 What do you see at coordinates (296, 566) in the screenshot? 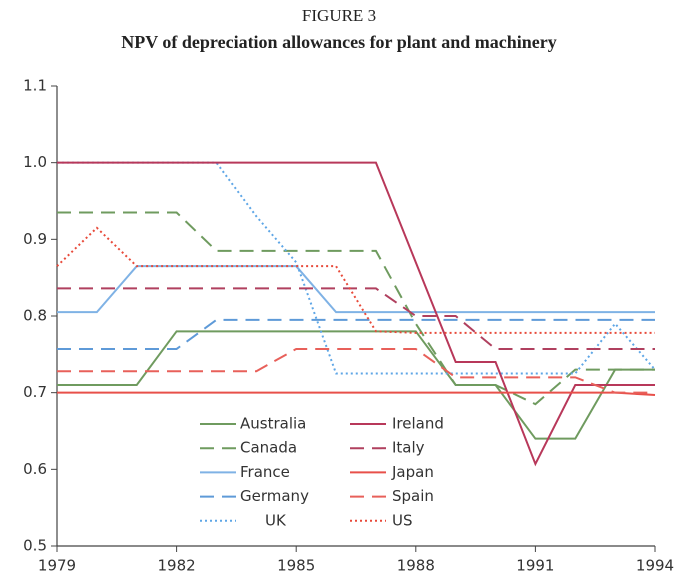
I see `x-tick-label: 1985` at bounding box center [296, 566].